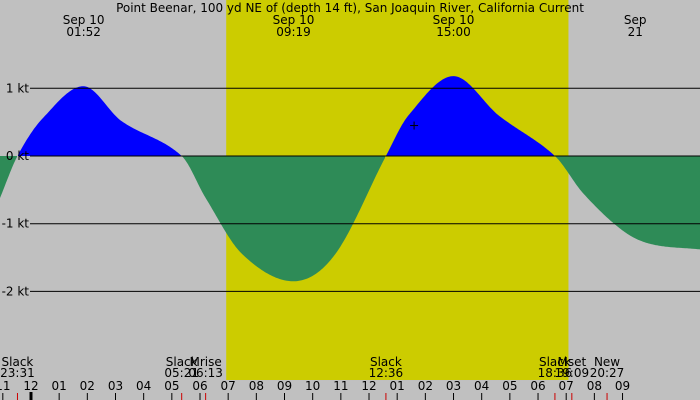 This screenshot has width=700, height=400. Describe the element at coordinates (571, 362) in the screenshot. I see `event-name: Mset` at that location.